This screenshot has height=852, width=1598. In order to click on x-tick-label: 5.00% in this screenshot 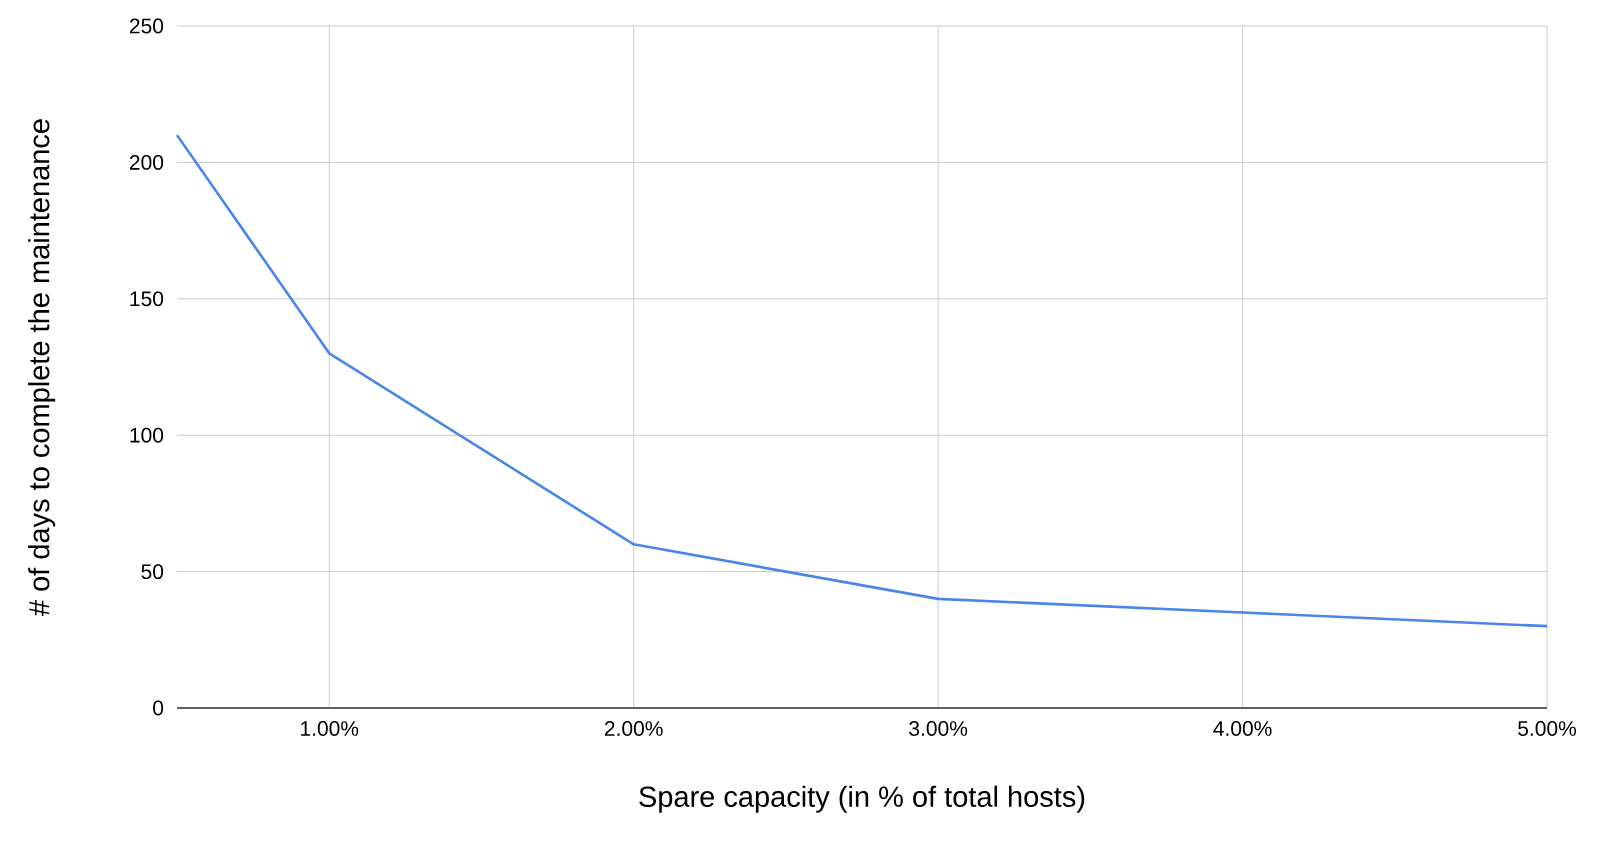, I will do `click(1547, 728)`.